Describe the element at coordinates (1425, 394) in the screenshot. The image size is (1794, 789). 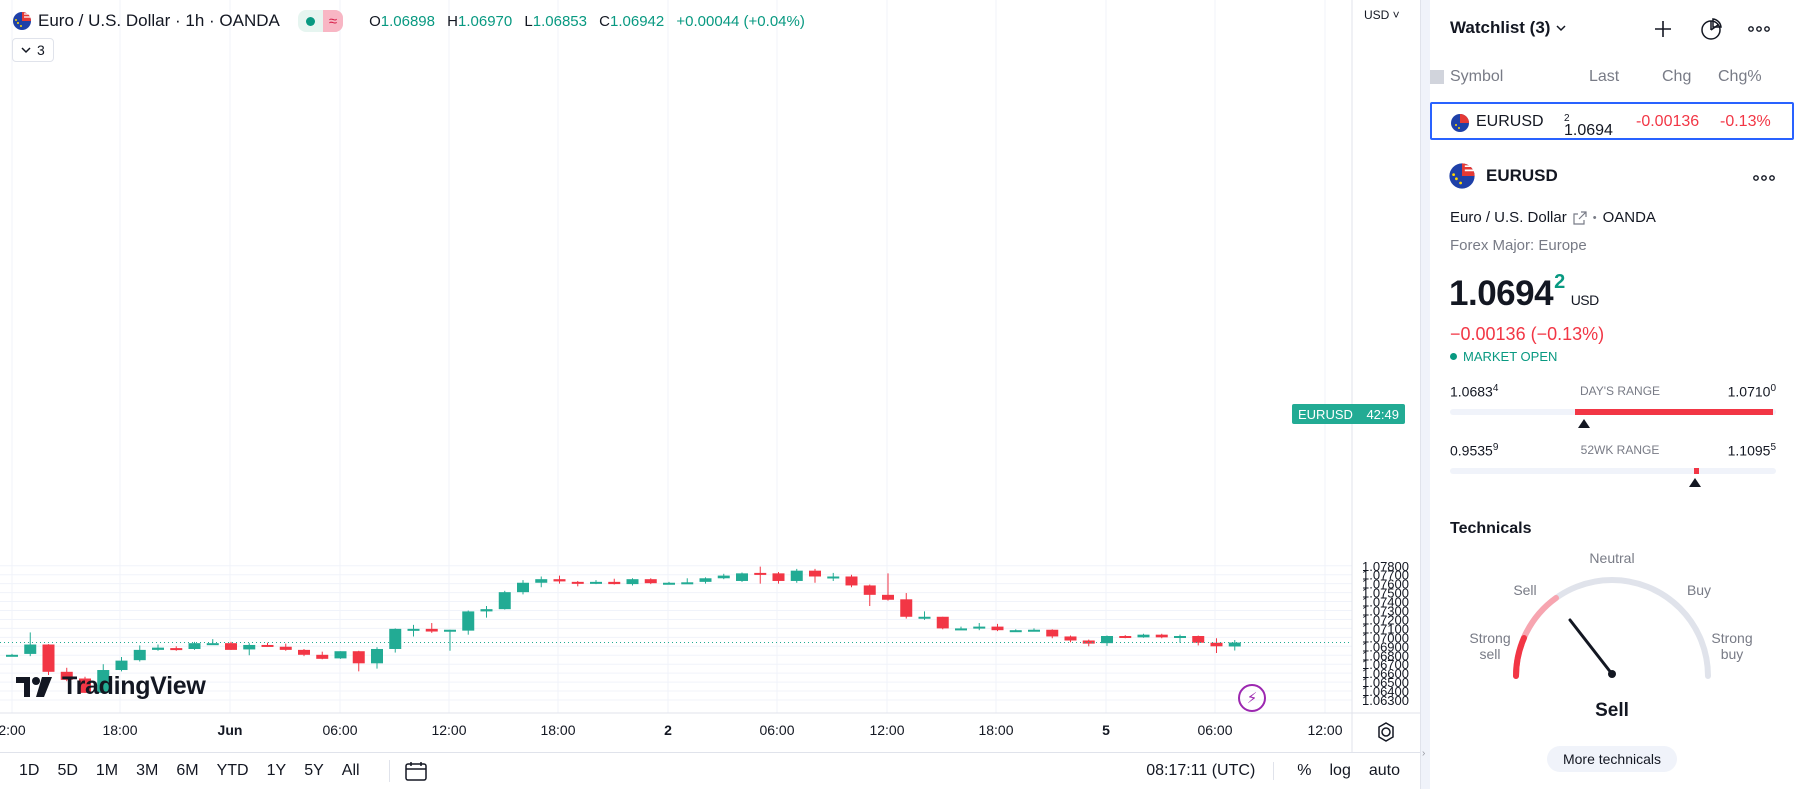
I see `panel-splitter: ›` at that location.